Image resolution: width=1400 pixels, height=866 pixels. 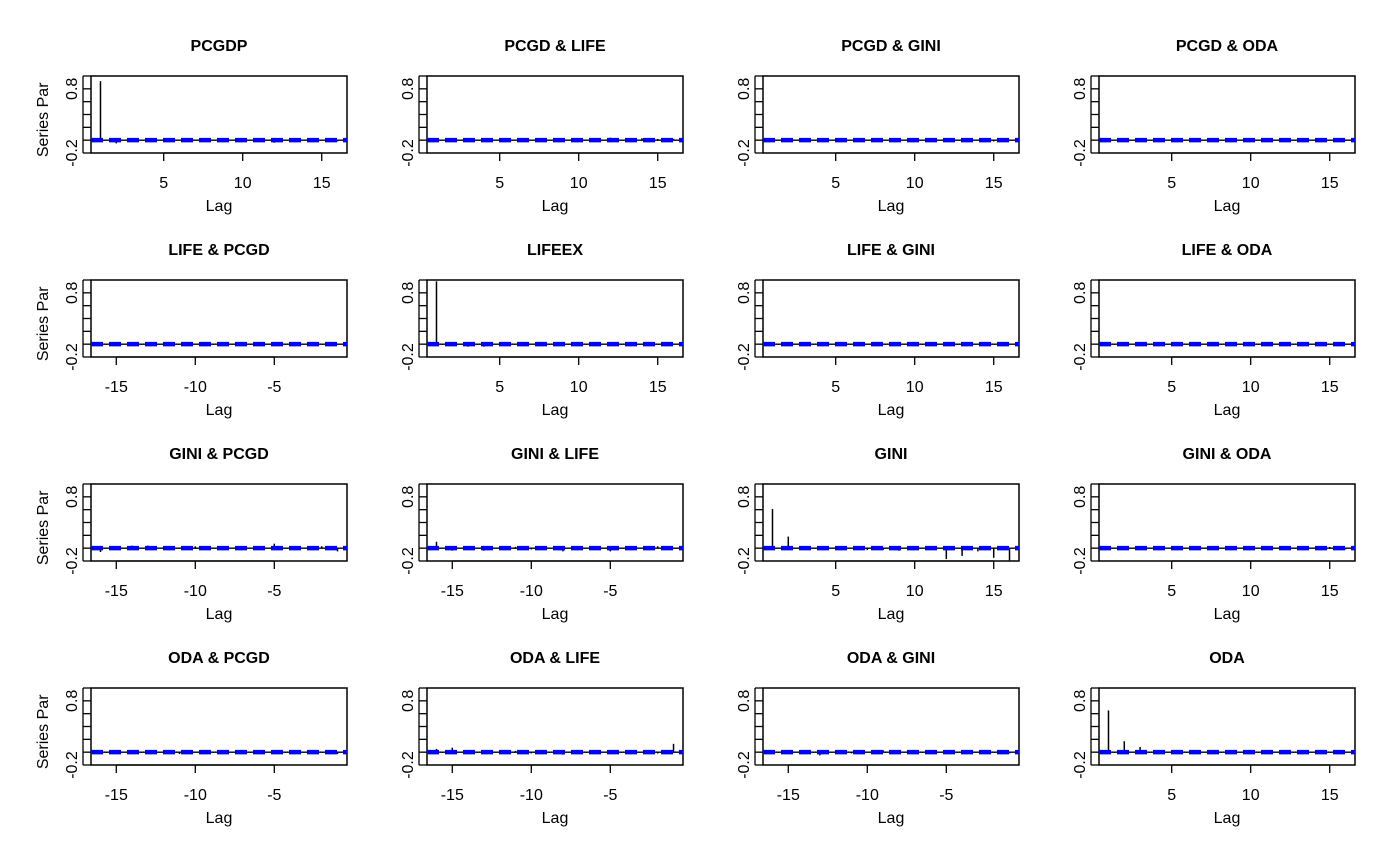 I want to click on panel-title: PCGD & ODA, so click(x=1227, y=46).